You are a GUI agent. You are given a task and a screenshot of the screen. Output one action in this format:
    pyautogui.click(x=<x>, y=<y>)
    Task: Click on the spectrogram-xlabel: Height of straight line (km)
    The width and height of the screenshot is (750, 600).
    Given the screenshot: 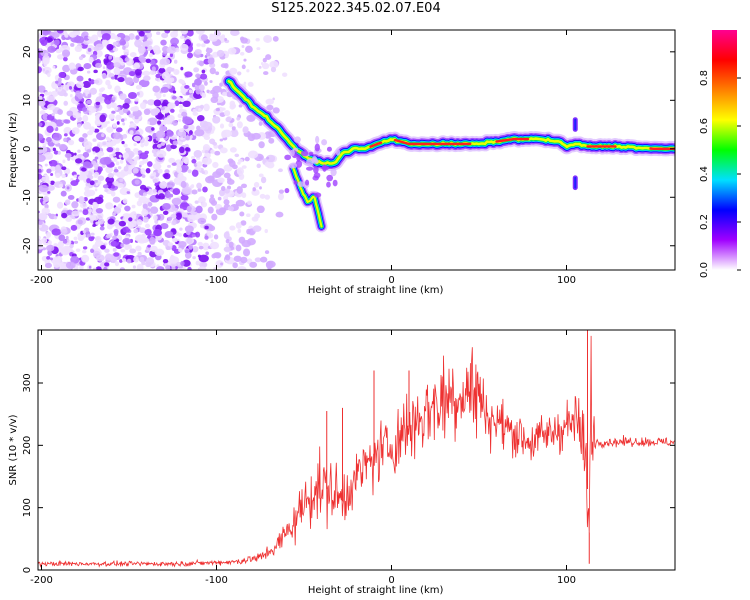 What is the action you would take?
    pyautogui.click(x=376, y=290)
    